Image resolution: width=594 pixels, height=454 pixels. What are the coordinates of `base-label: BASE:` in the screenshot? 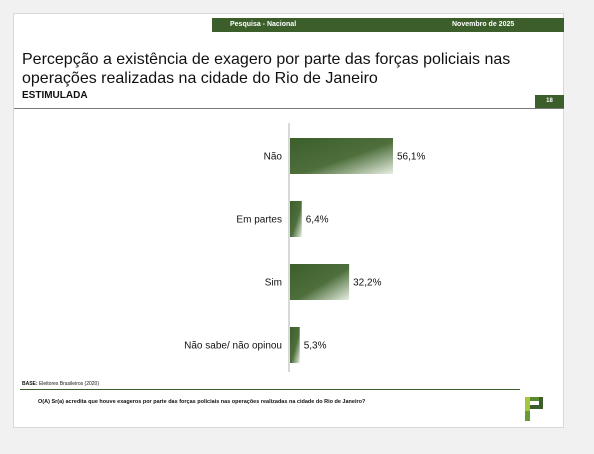 It's located at (30, 384).